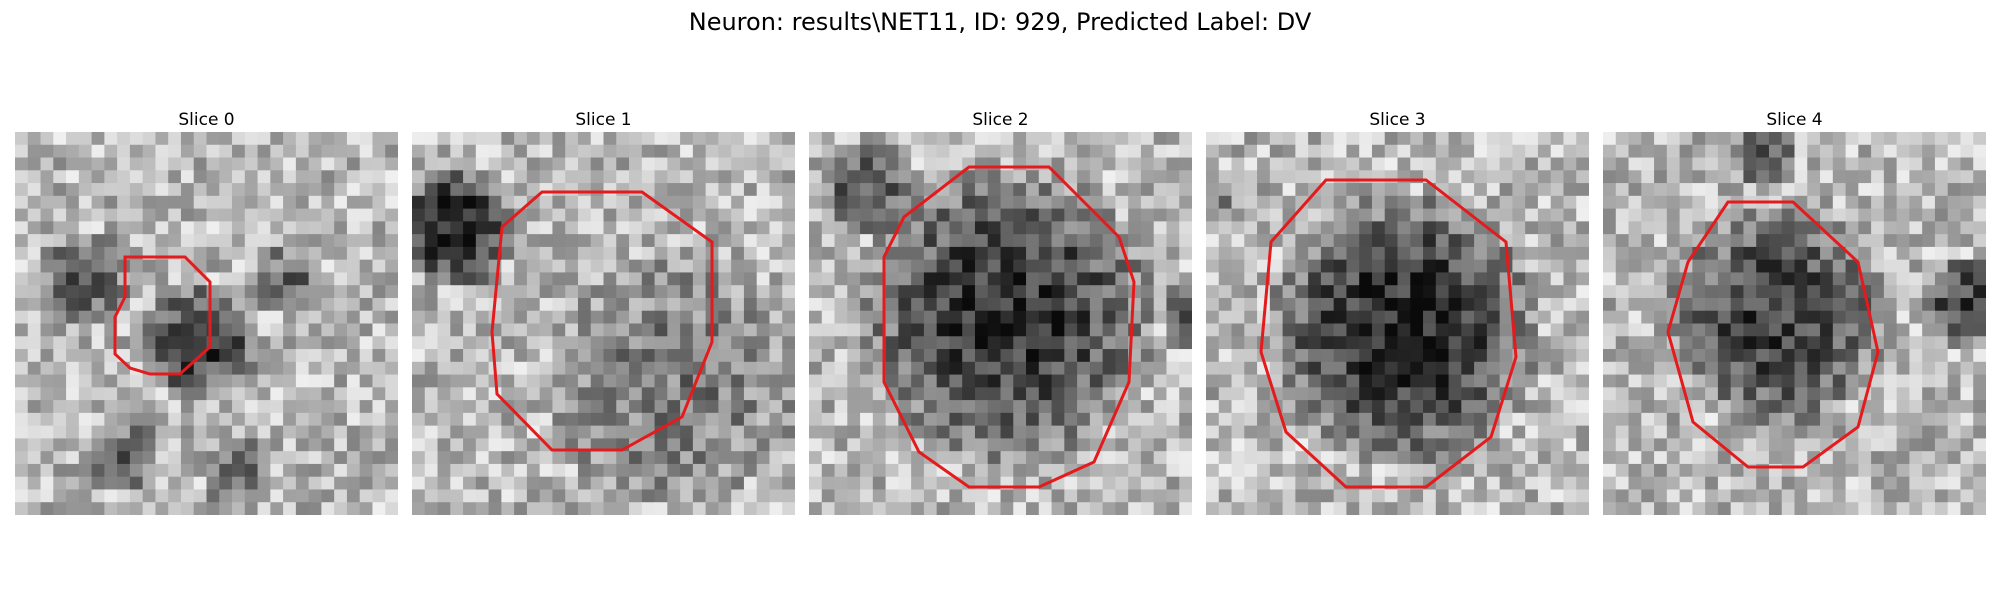 This screenshot has width=2000, height=600. I want to click on slice-title: Slice 0, so click(206, 120).